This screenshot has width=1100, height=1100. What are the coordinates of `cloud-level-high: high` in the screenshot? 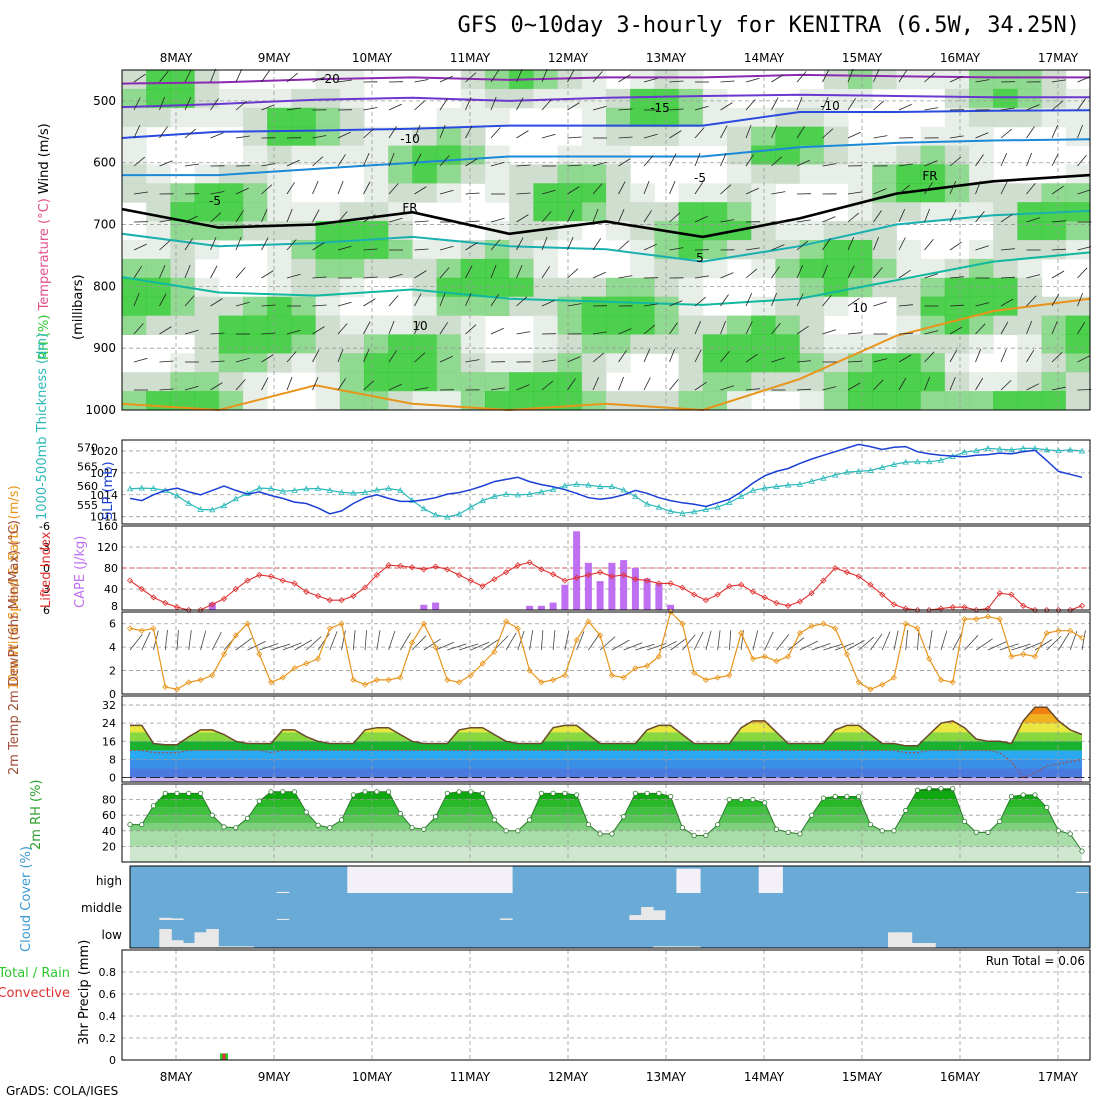 It's located at (109, 881).